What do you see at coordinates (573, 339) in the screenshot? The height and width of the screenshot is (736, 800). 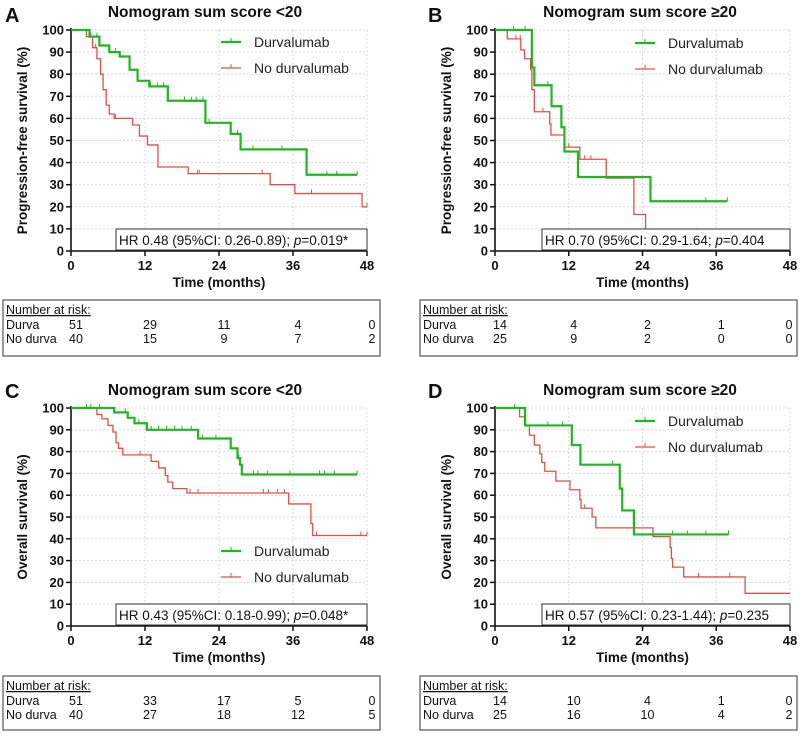 I see `risk-value: 9` at bounding box center [573, 339].